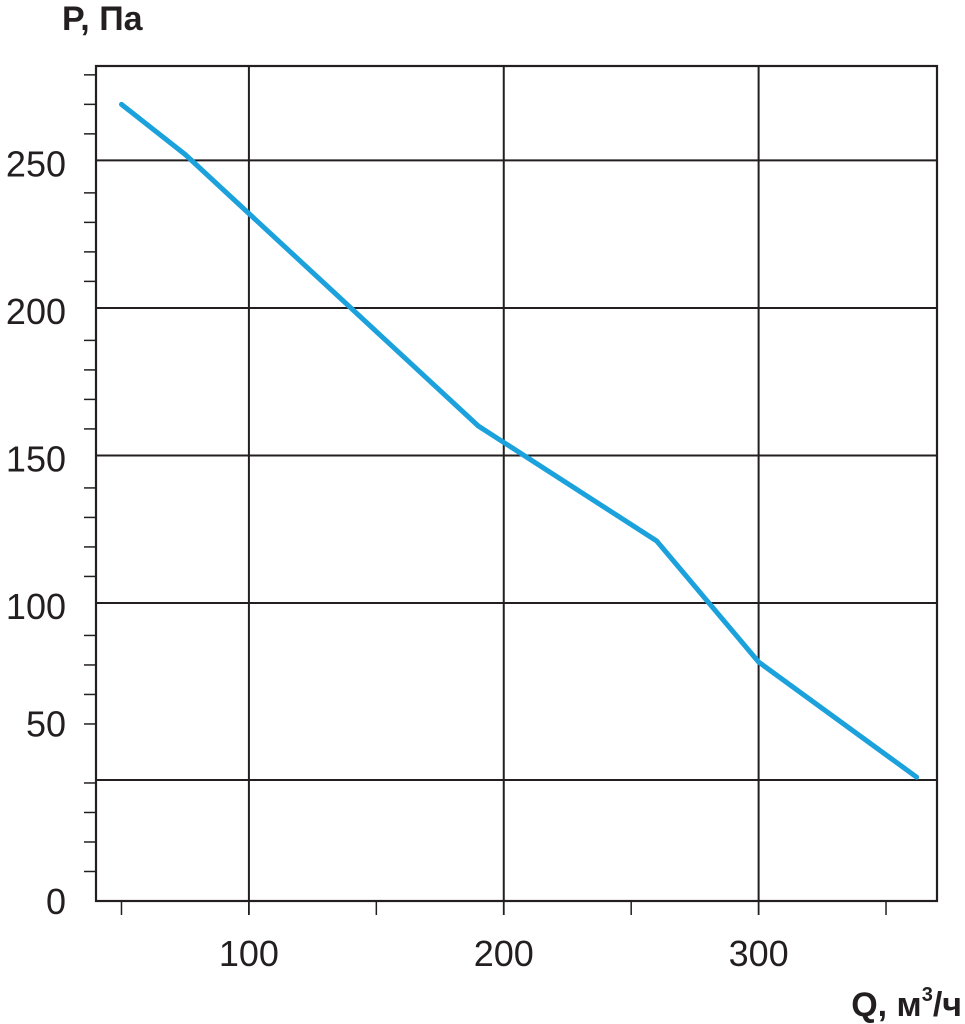 This screenshot has height=1024, width=965. I want to click on y-tick-label-100: 100, so click(36, 606).